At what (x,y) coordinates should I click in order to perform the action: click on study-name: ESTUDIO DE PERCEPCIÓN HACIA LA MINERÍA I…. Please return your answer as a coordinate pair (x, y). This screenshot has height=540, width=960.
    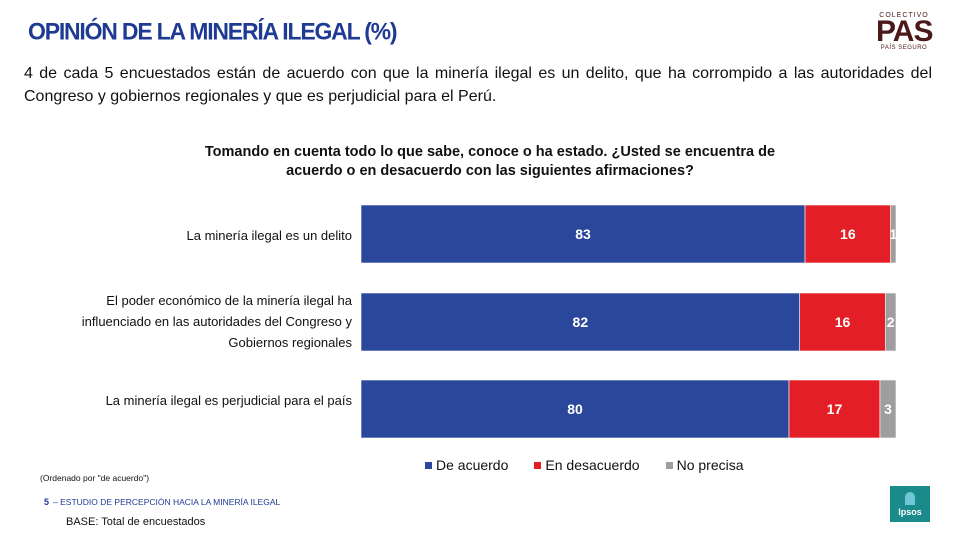
    Looking at the image, I should click on (170, 502).